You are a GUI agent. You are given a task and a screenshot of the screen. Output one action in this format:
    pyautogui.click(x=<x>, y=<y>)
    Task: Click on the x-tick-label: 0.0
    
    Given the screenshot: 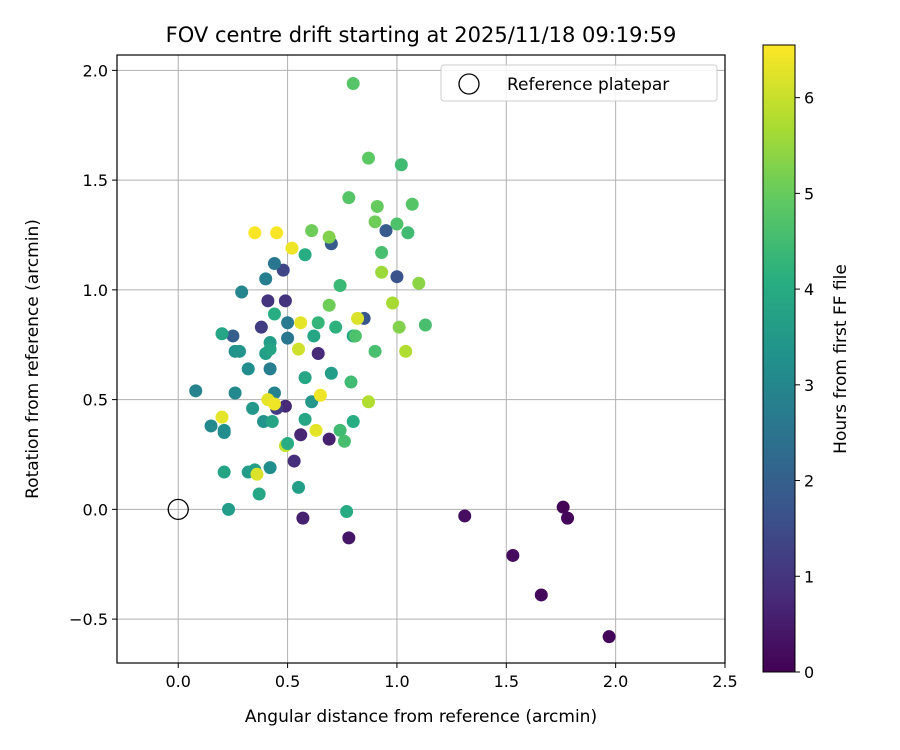 What is the action you would take?
    pyautogui.click(x=178, y=681)
    